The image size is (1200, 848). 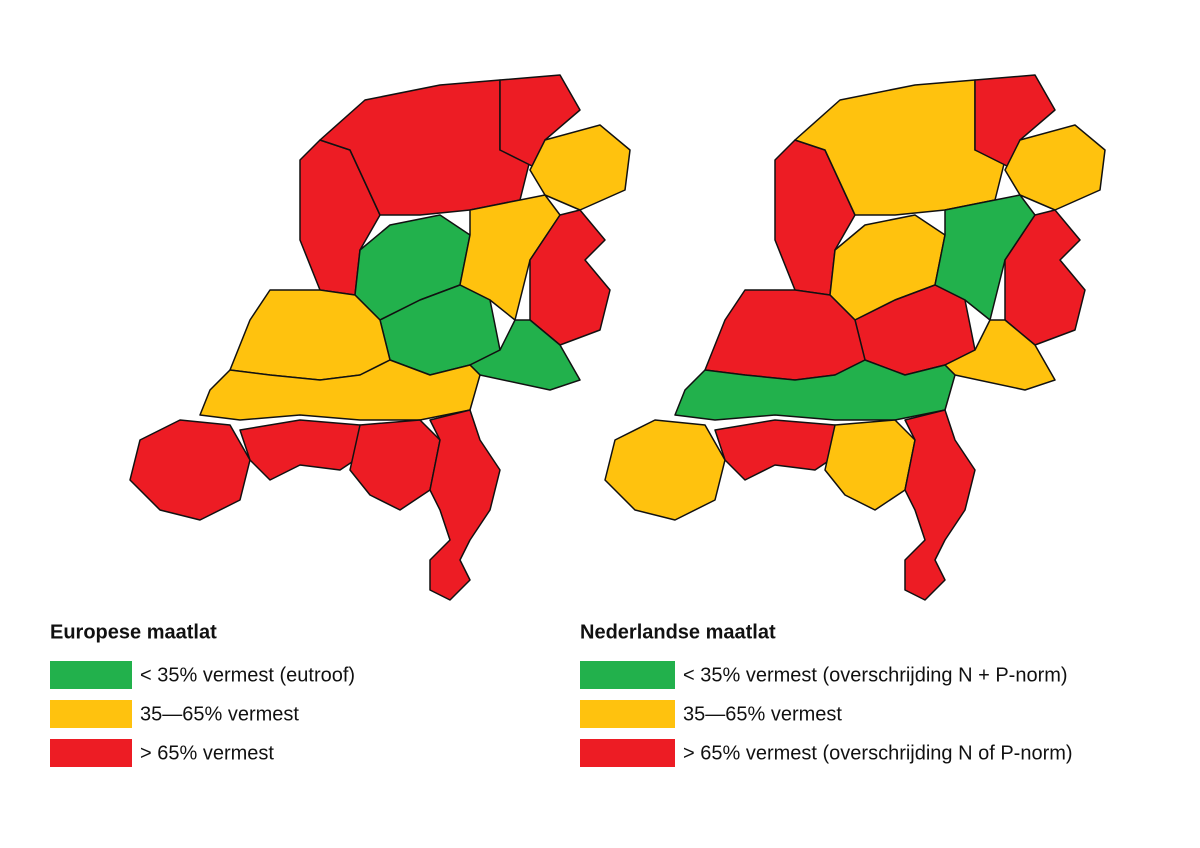 I want to click on legend-title: Nederlandse maatlat, so click(x=678, y=632).